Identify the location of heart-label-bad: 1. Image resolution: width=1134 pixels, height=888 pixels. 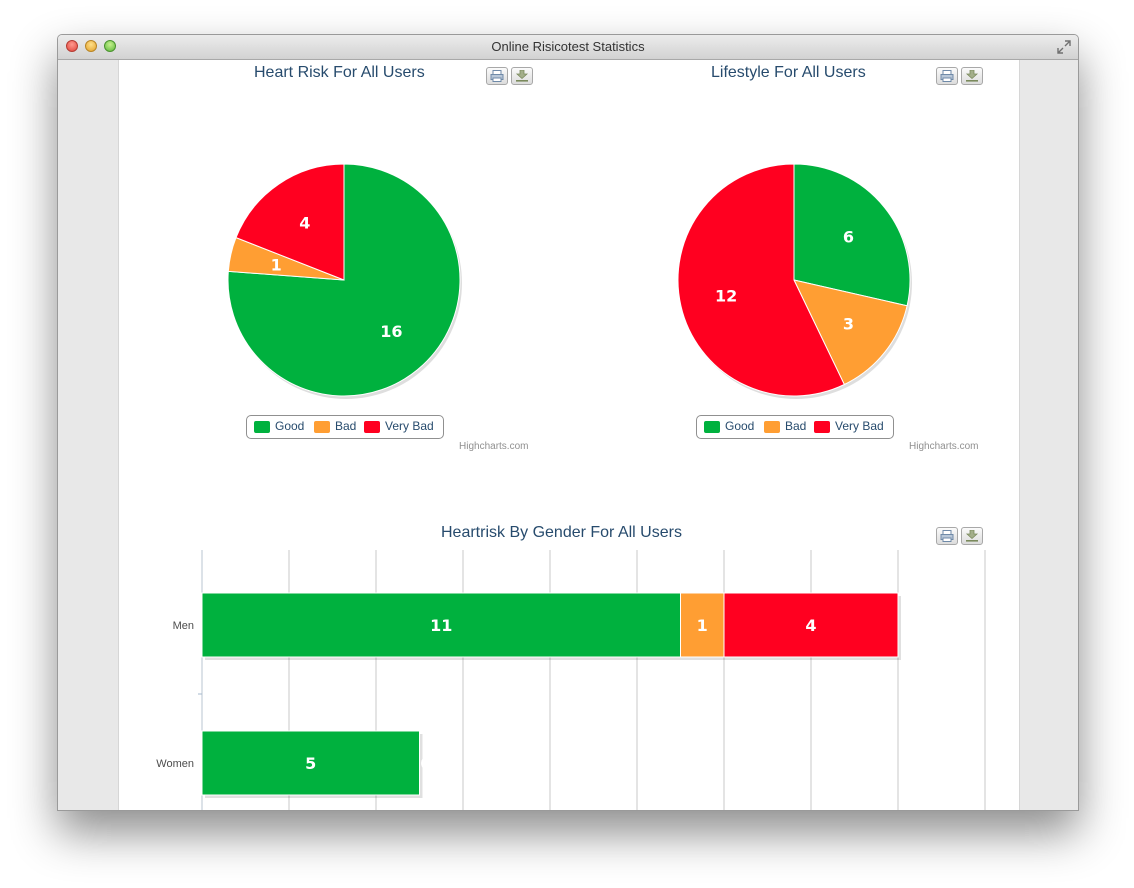
(276, 265).